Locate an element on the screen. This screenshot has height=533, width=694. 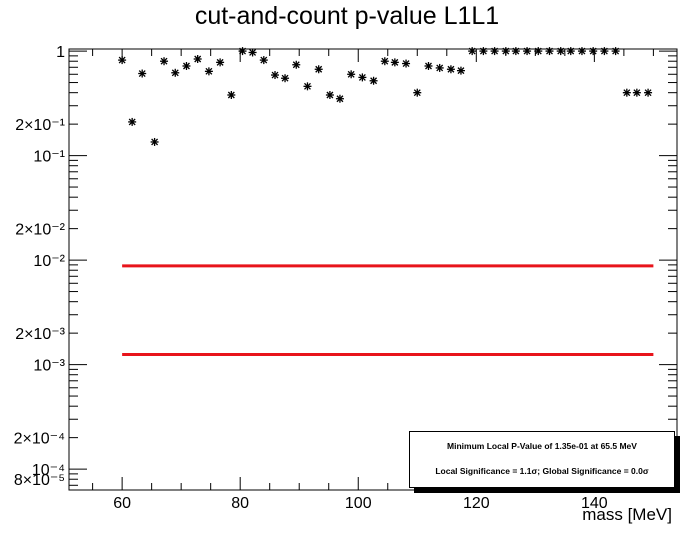
y-tick-label: 1 is located at coordinates (60, 52).